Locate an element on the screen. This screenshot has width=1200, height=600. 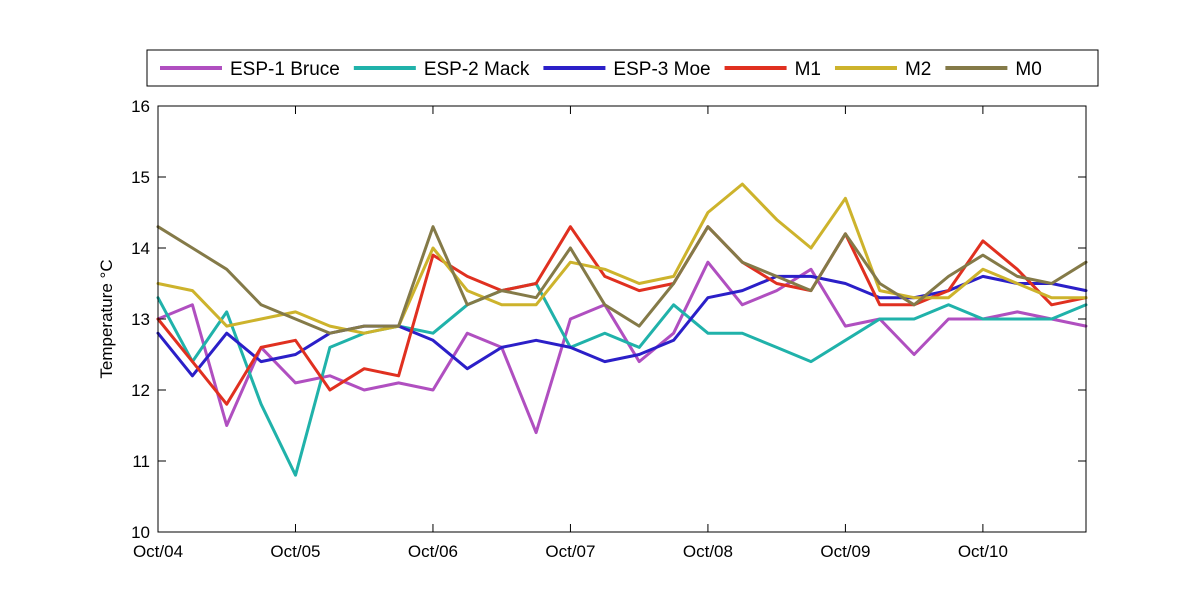
x-tick-label-5: Oct/09 is located at coordinates (845, 551).